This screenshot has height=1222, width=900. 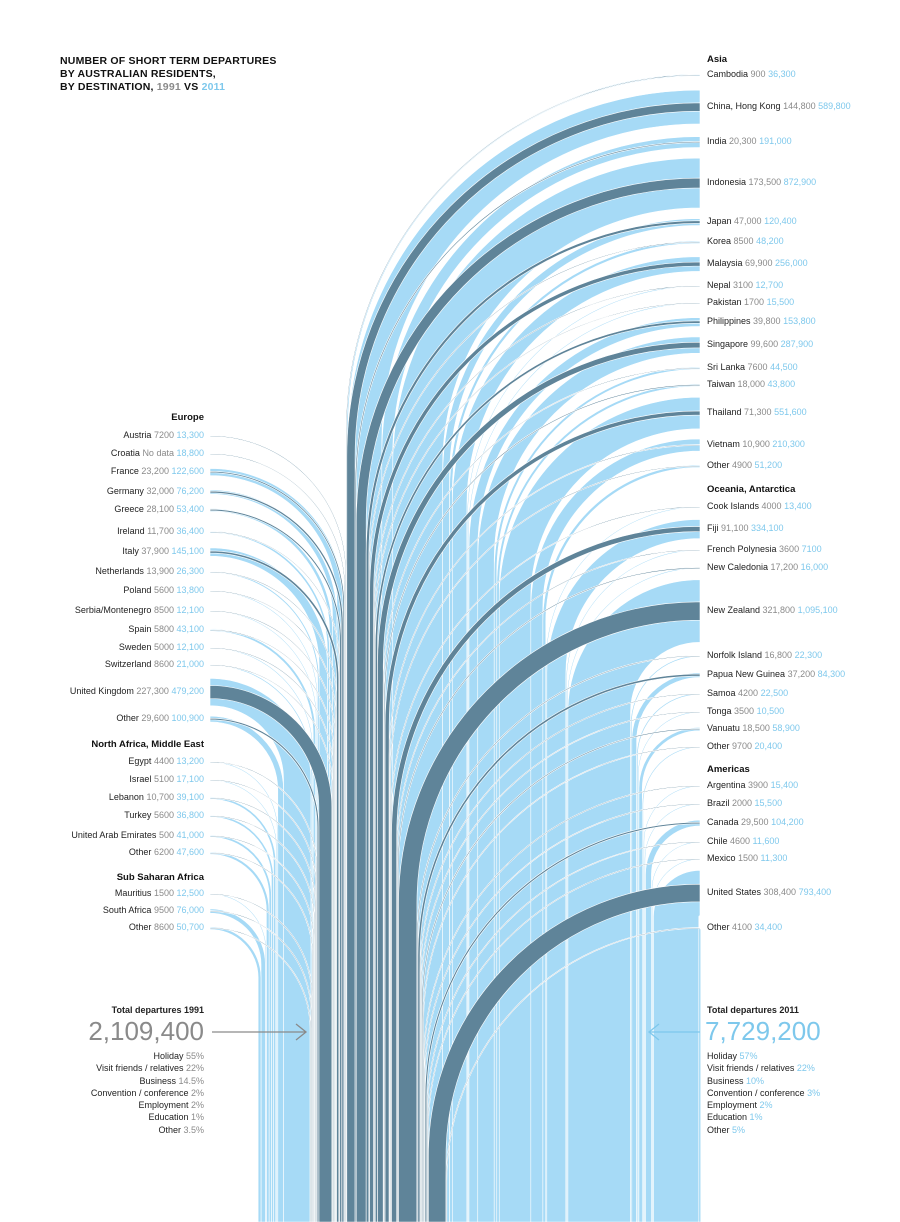 I want to click on row-asia-vietnam: Vietnam 10,900 210,300, so click(x=756, y=444).